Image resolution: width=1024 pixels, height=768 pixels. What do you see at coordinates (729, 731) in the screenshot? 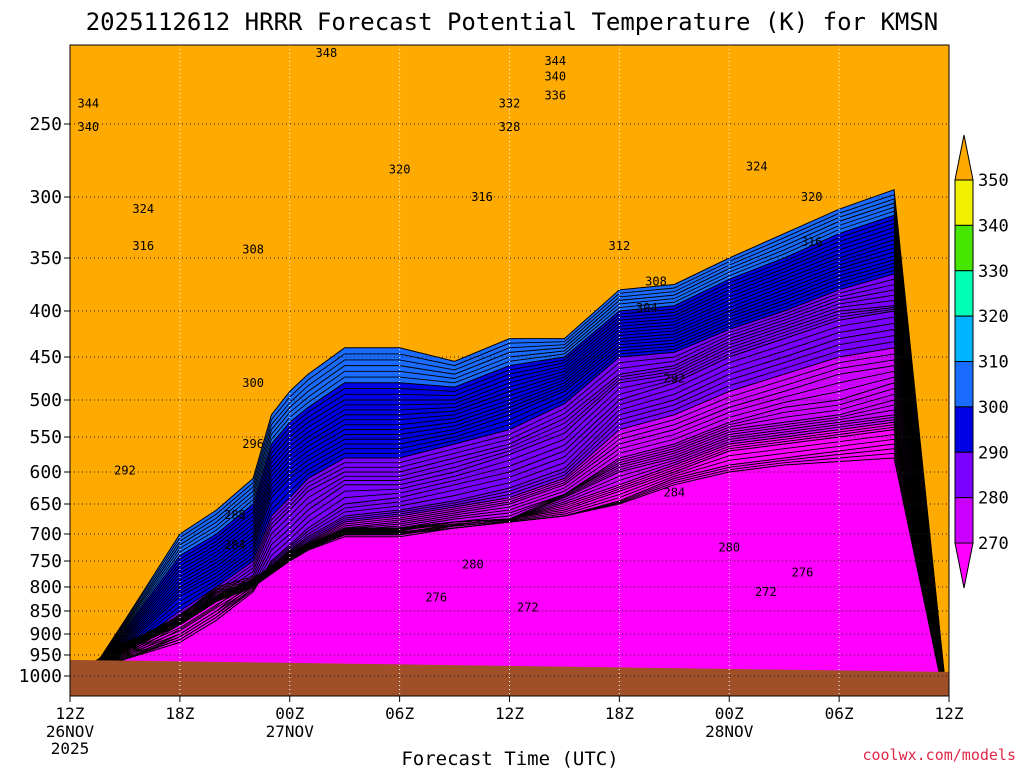
I see `x-date-label: 28NOV` at bounding box center [729, 731].